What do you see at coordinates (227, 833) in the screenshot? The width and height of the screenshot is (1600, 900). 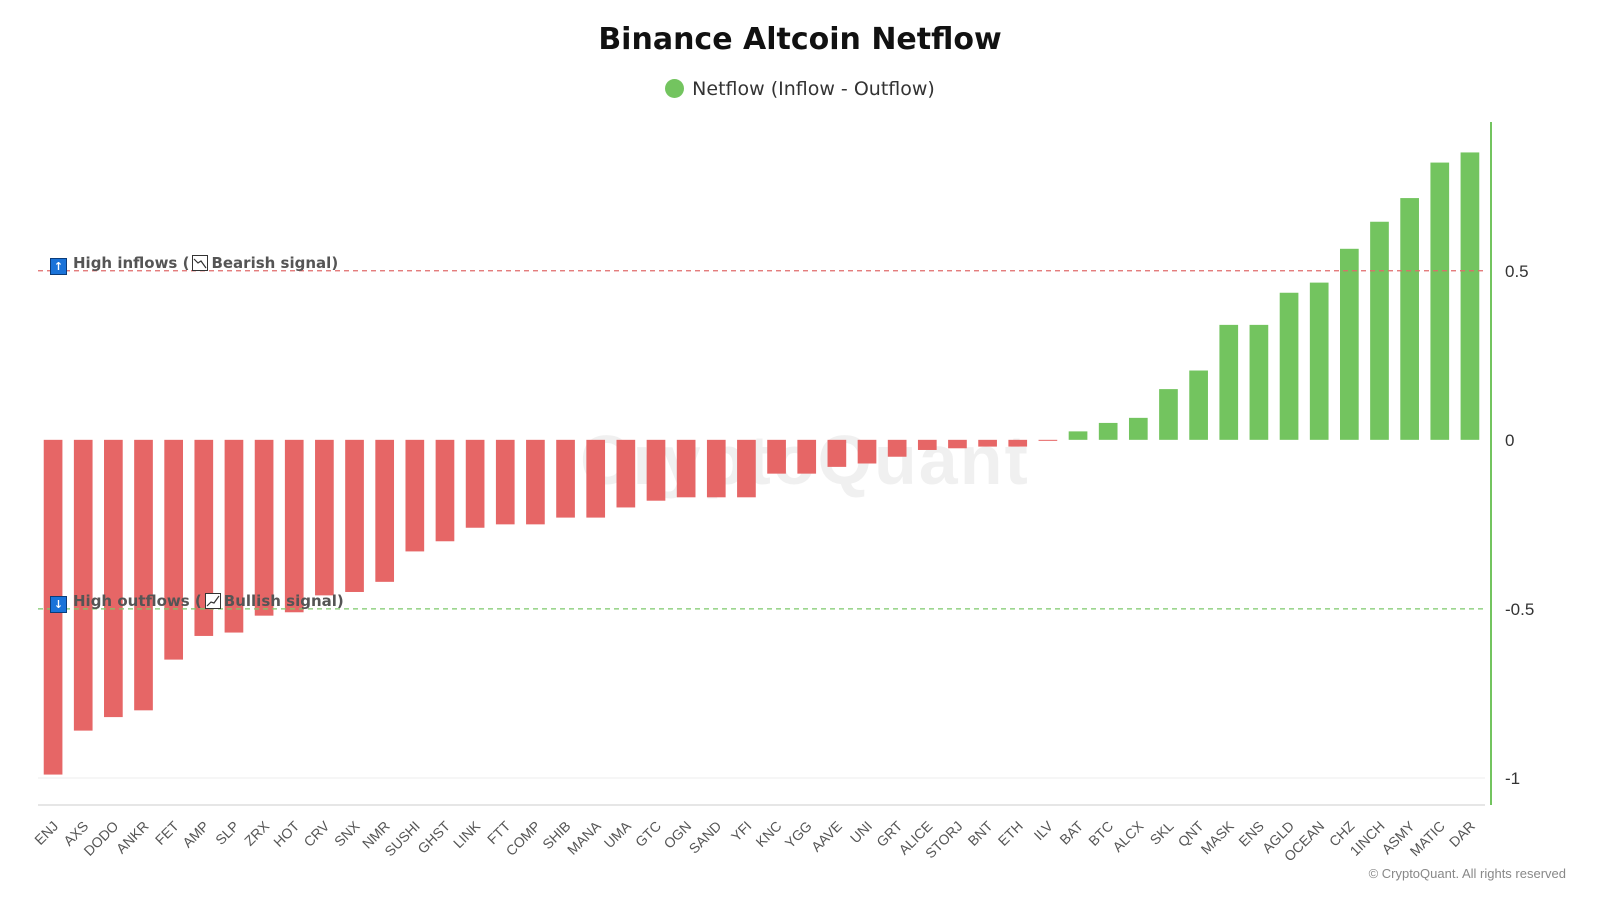 I see `x-tick-label: SLP` at bounding box center [227, 833].